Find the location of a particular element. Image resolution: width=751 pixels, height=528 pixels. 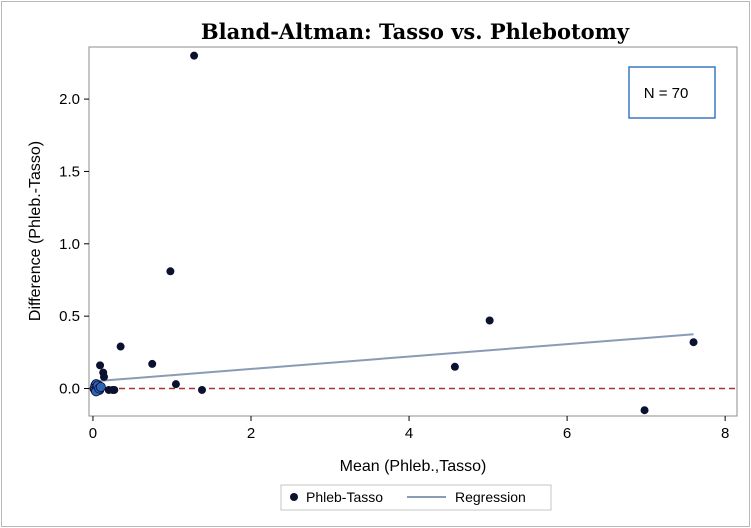

chart-title: Bland-Altman: Tasso vs. Phlebotomy is located at coordinates (415, 31).